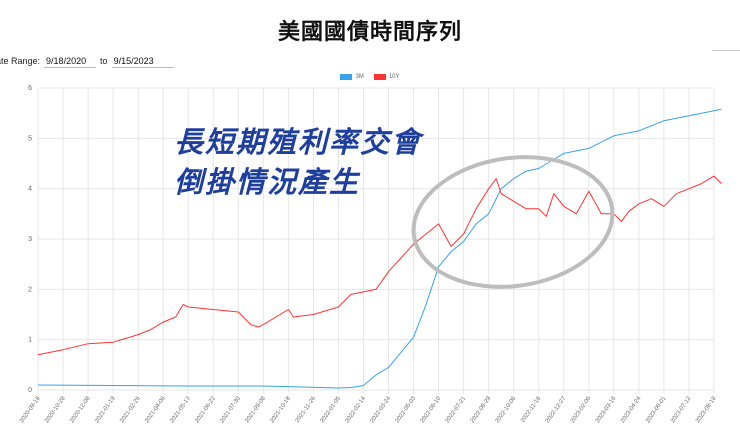 This screenshot has width=740, height=438. I want to click on x-tick-label: 2022-06-10, so click(431, 409).